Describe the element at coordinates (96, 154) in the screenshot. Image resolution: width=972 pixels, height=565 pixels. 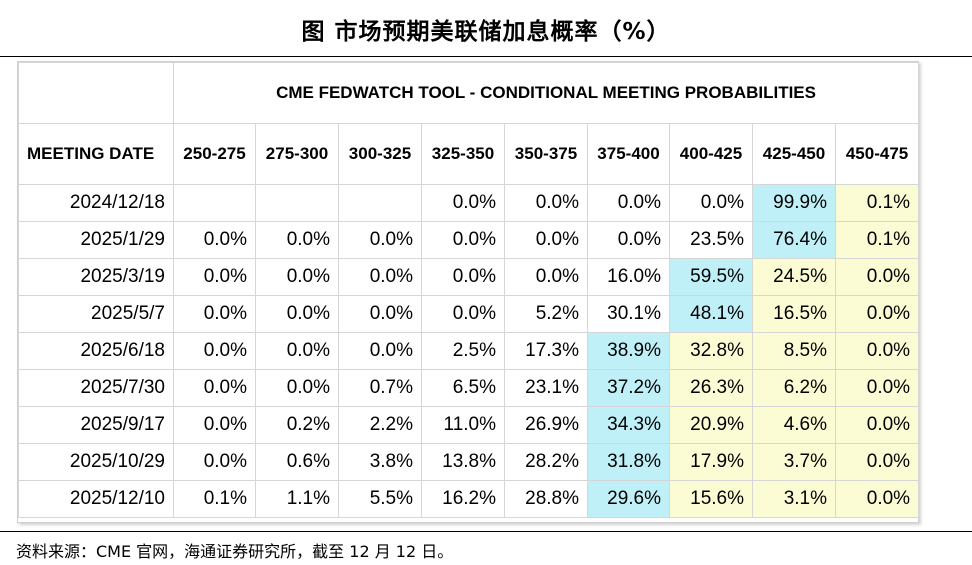
I see `meeting-date-header: MEETING DATE` at that location.